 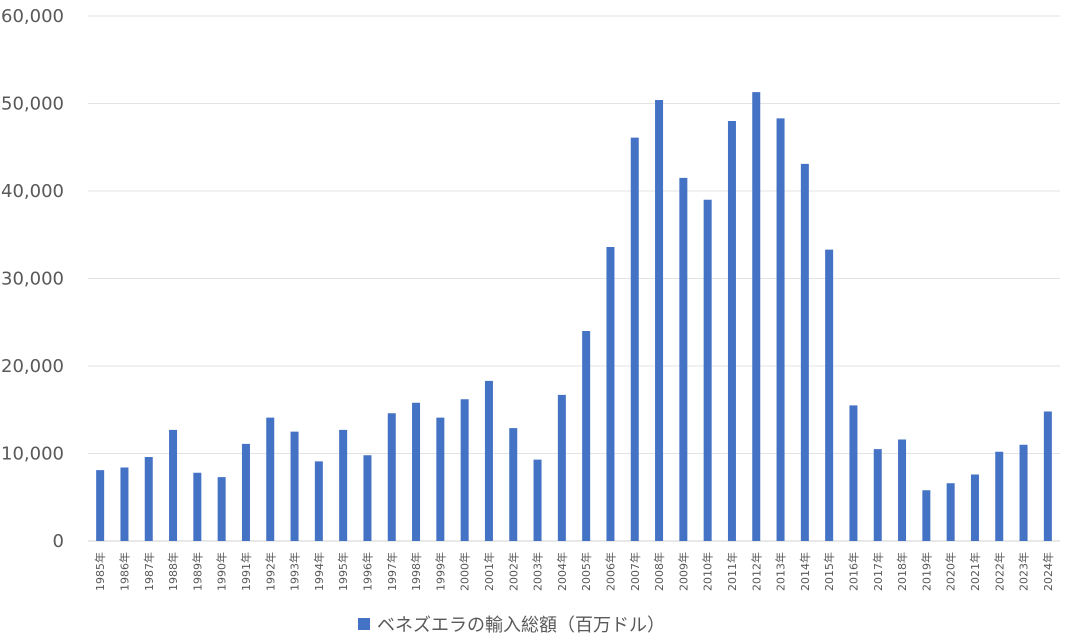 What do you see at coordinates (246, 571) in the screenshot?
I see `x-tick-label: 1991年` at bounding box center [246, 571].